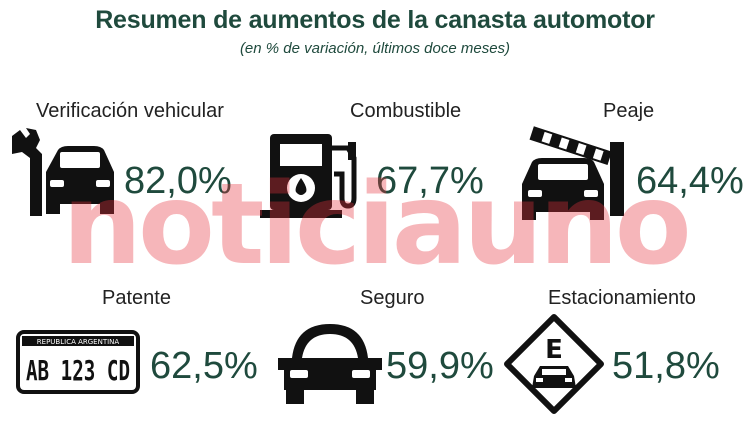  What do you see at coordinates (330, 364) in the screenshot?
I see `car-icon` at bounding box center [330, 364].